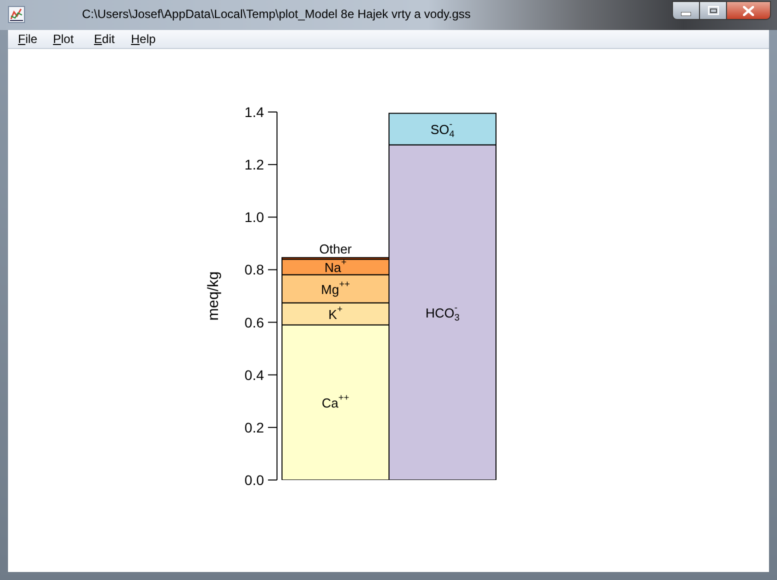 This screenshot has height=580, width=777. Describe the element at coordinates (104, 39) in the screenshot. I see `text: Edit` at that location.